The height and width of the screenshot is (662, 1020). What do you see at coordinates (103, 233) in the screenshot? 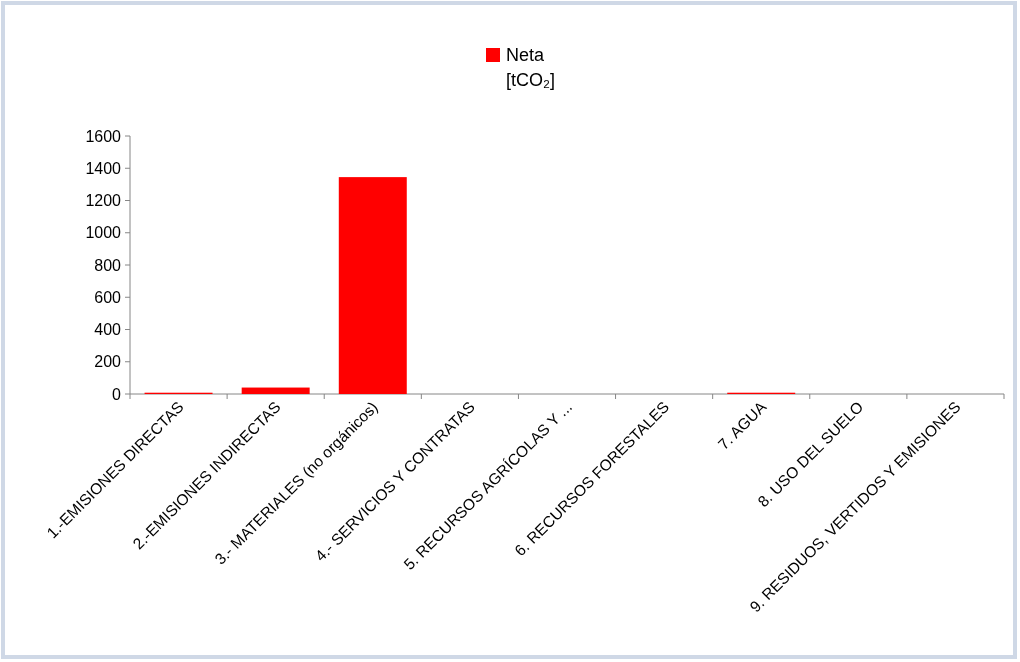
I see `y-tick-label: 1000` at bounding box center [103, 233].